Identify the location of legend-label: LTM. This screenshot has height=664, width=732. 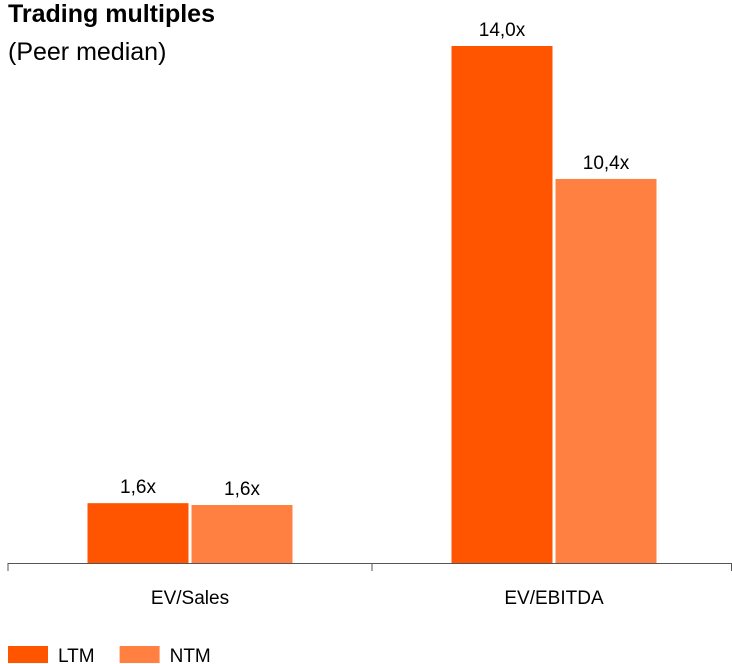
(76, 655).